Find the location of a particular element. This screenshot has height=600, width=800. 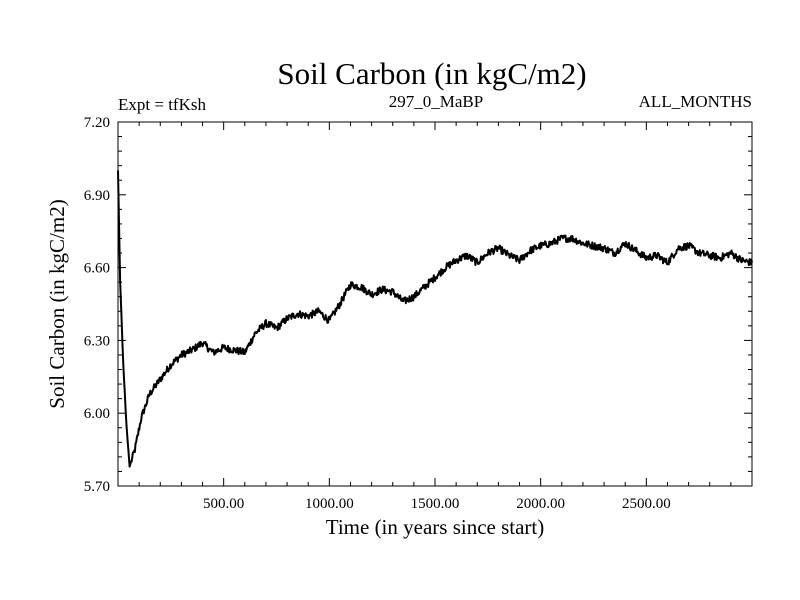

y-tick-label: 6.90 is located at coordinates (97, 196).